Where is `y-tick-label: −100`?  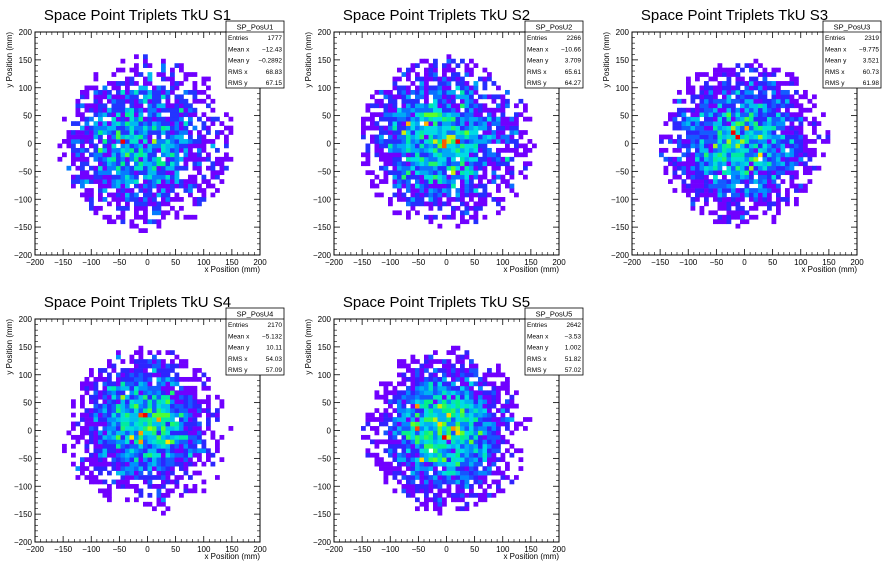 y-tick-label: −100 is located at coordinates (23, 199).